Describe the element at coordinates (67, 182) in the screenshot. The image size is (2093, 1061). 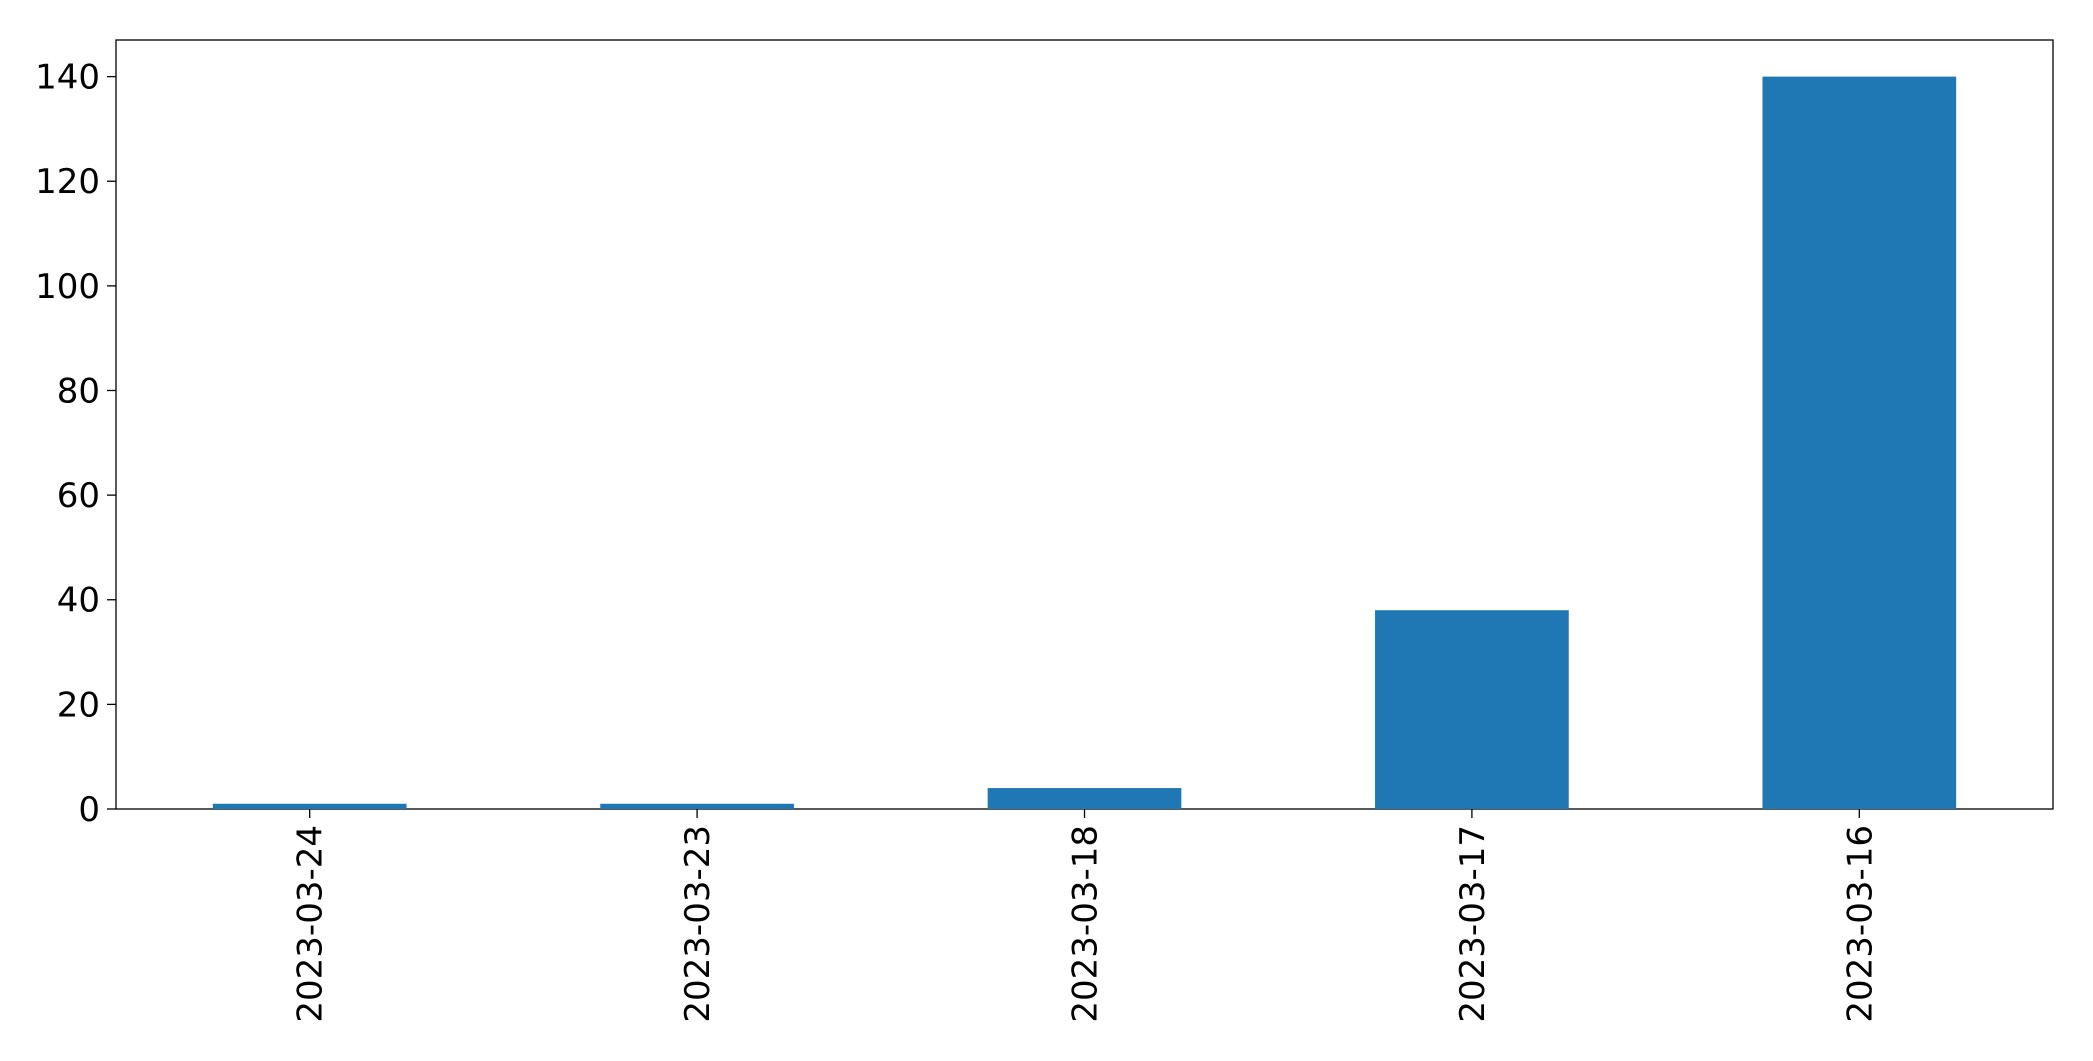
I see `y-tick-label: 120` at that location.